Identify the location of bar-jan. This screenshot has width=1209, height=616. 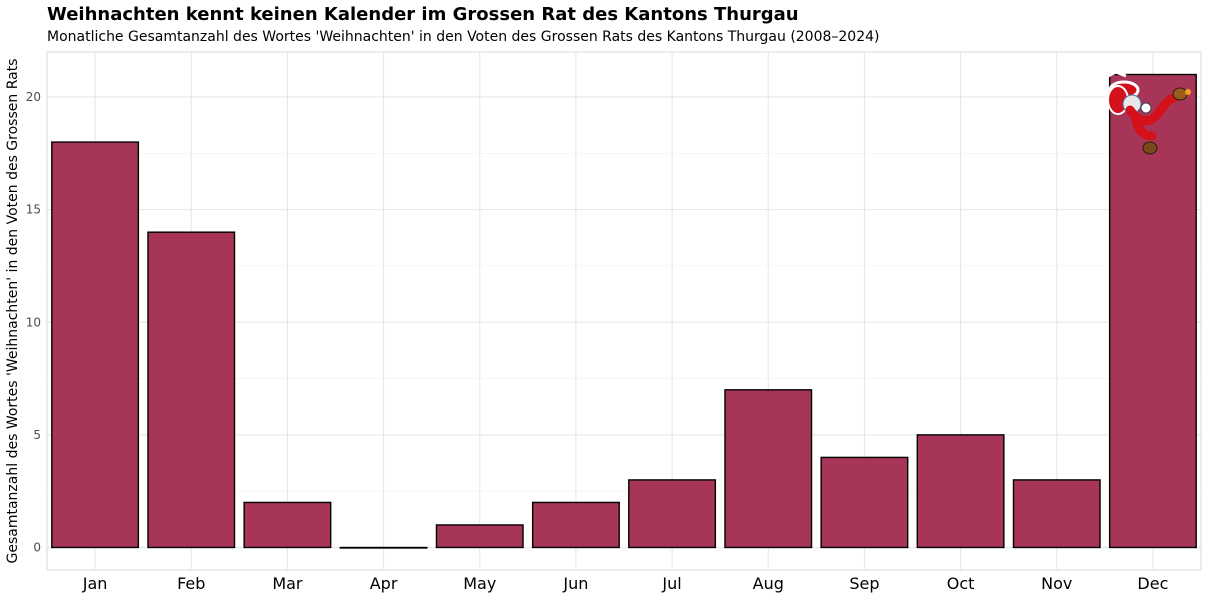
(95, 345).